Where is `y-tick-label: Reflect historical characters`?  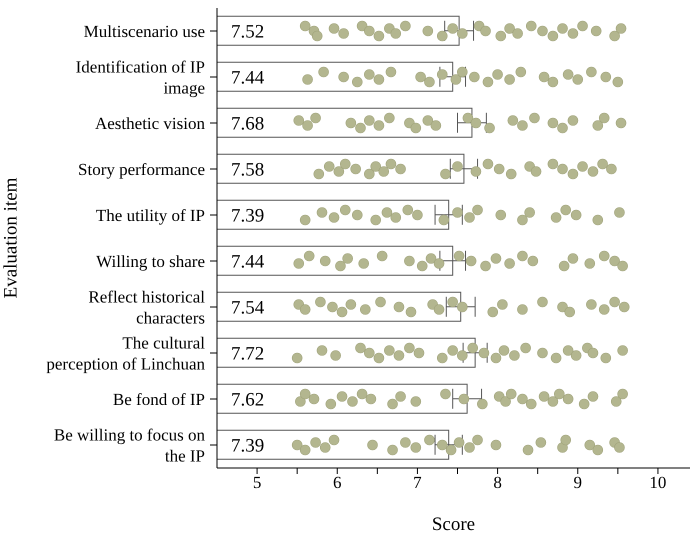
y-tick-label: Reflect historical characters is located at coordinates (147, 307).